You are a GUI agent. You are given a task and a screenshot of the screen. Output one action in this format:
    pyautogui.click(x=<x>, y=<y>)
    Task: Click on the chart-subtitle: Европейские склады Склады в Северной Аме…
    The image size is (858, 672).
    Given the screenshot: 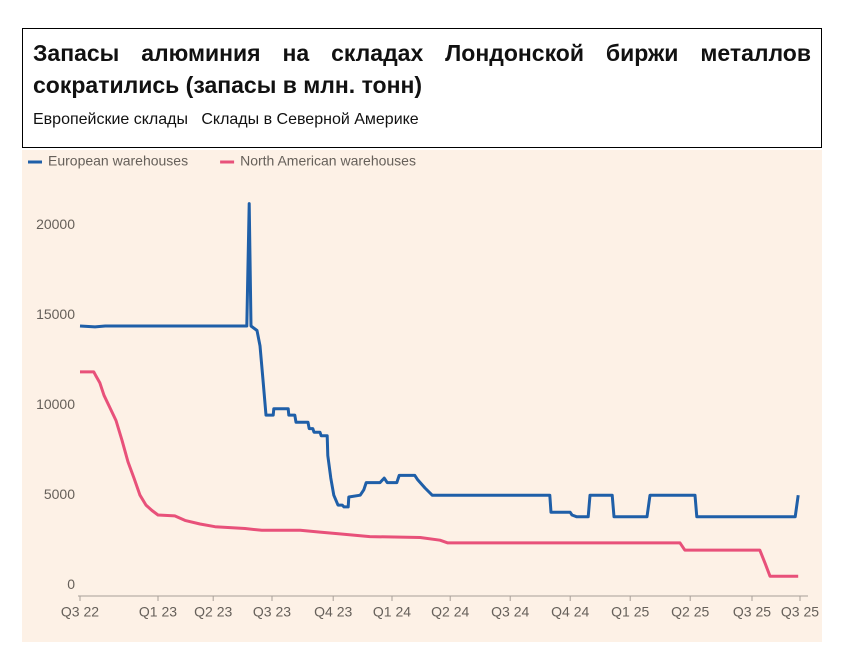 What is the action you would take?
    pyautogui.click(x=226, y=119)
    